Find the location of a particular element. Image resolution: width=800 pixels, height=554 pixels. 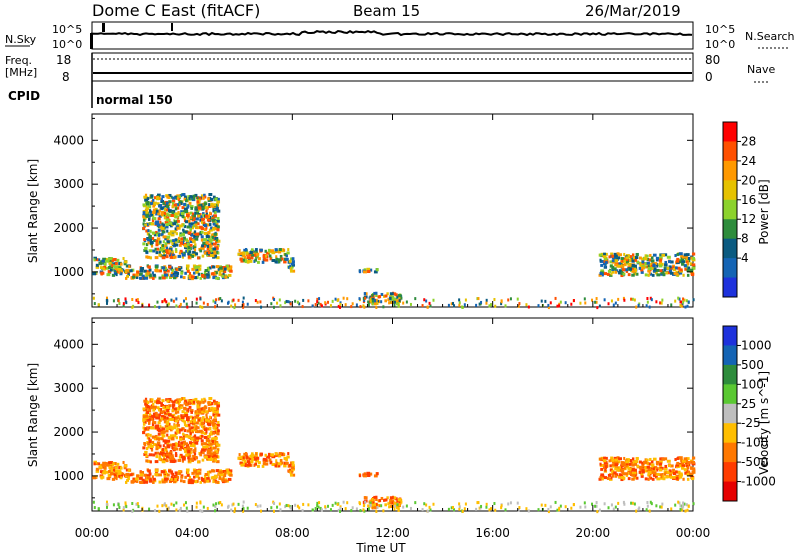

nsearch-label: N.Search is located at coordinates (770, 36).